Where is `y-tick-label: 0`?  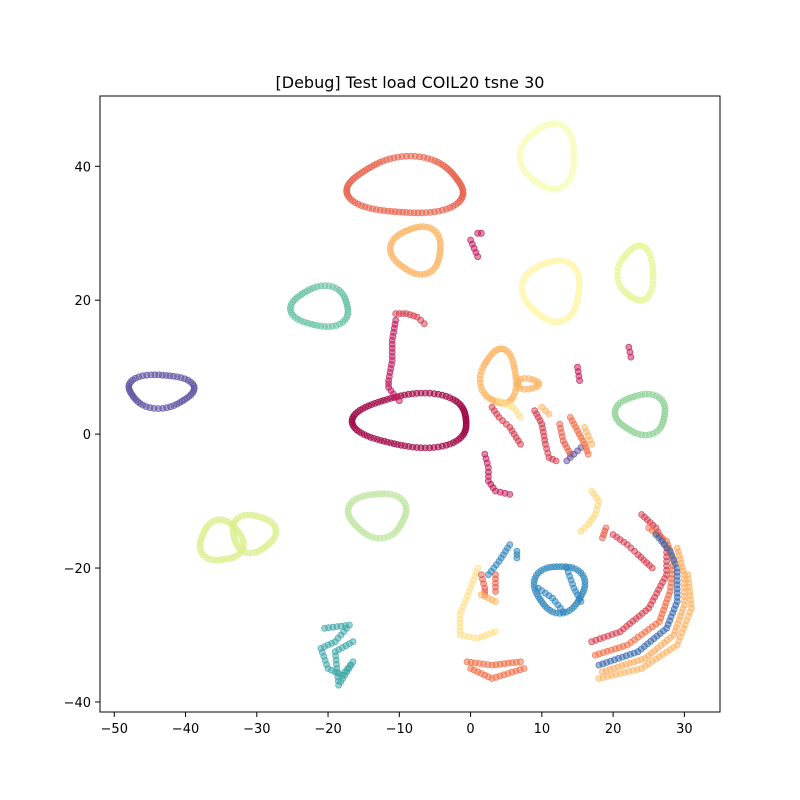
y-tick-label: 0 is located at coordinates (87, 435).